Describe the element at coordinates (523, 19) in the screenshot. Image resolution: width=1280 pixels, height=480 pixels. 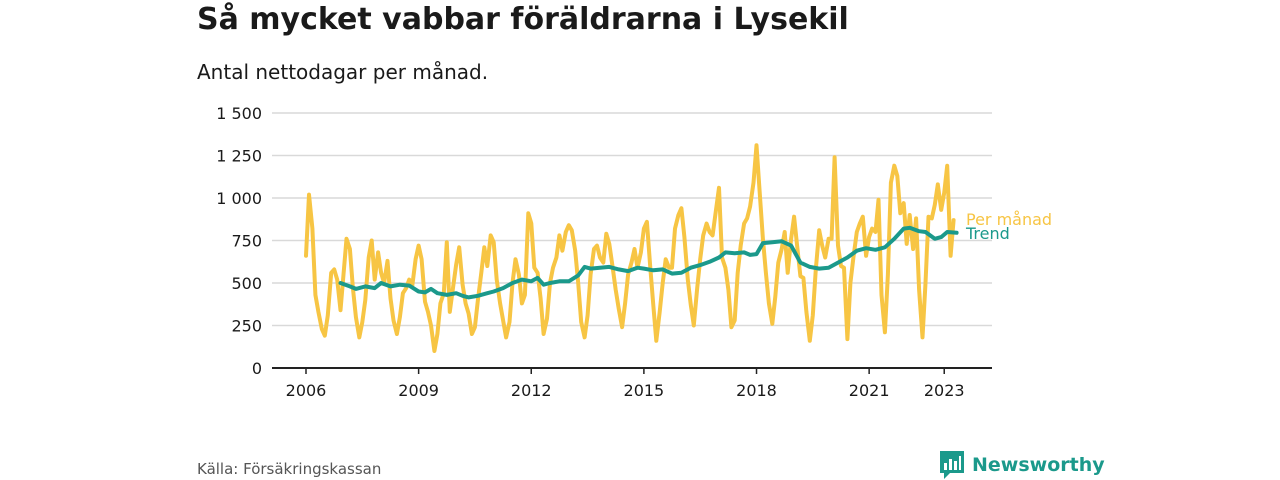
I see `chart-title: Så mycket vabbar föräldrarna i Lysekil` at that location.